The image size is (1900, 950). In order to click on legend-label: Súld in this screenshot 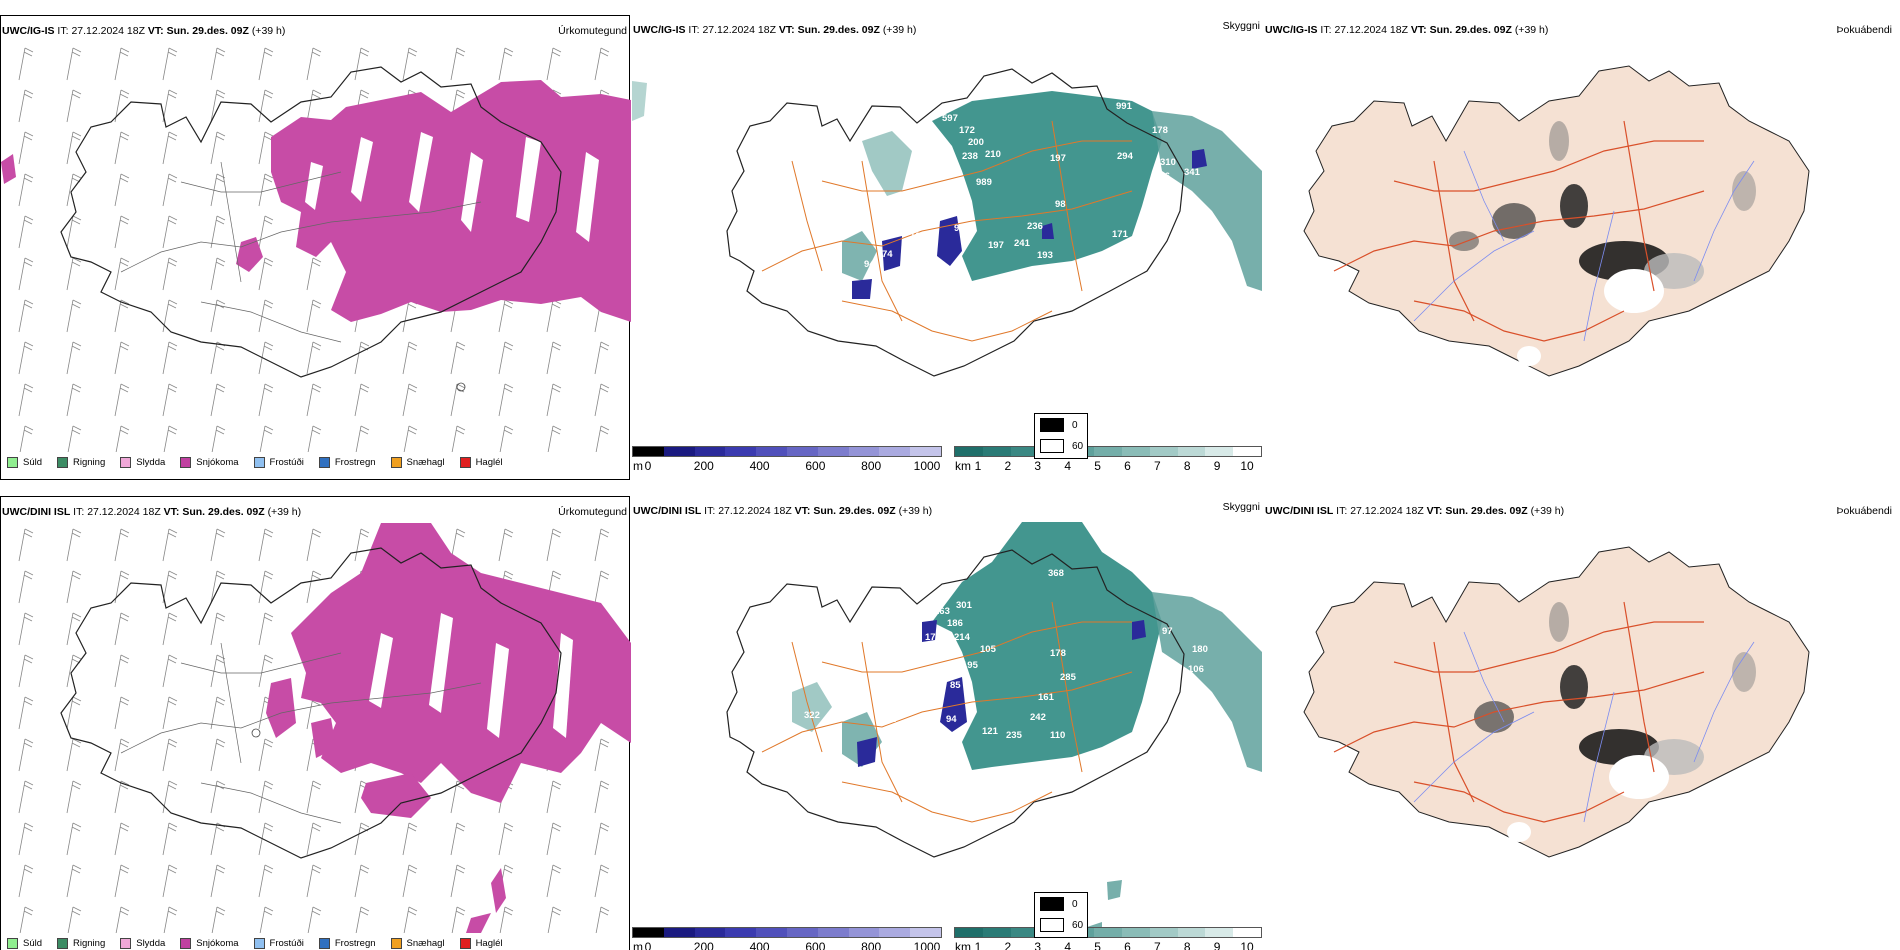, I will do `click(33, 462)`.